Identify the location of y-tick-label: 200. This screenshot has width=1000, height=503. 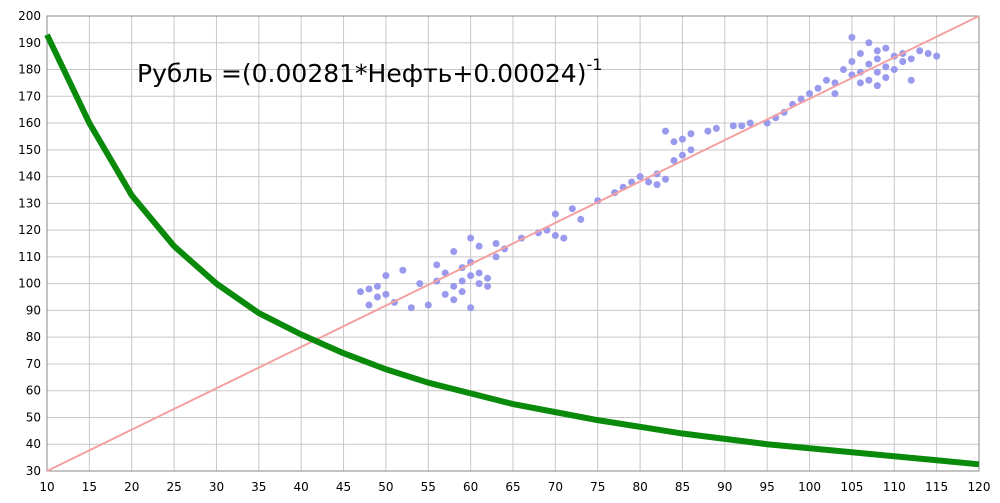
(29, 16).